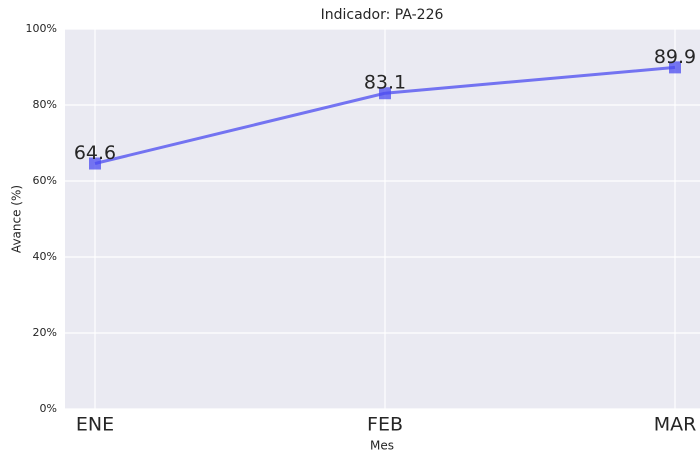 This screenshot has width=700, height=452. I want to click on y-axis-label: Avance (%), so click(17, 219).